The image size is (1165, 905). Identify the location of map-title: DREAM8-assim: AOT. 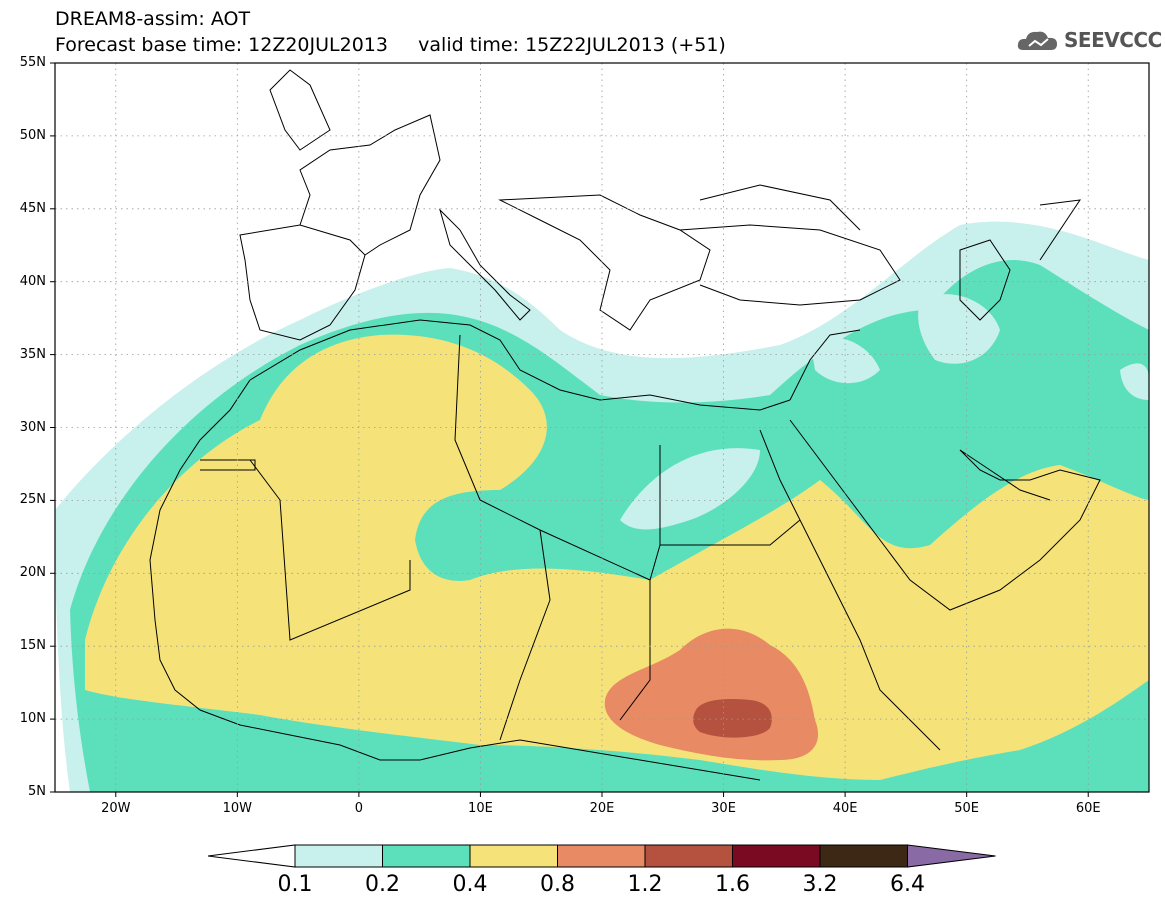
(153, 19).